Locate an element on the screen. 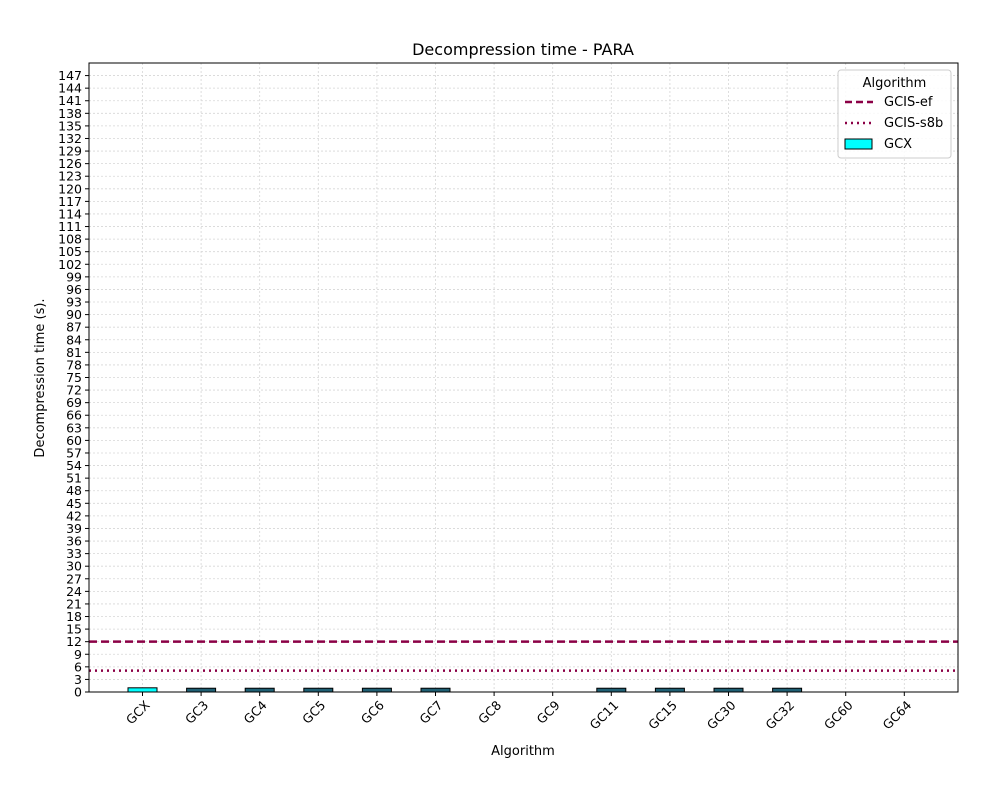  y-tick-label: 135 is located at coordinates (70, 125).